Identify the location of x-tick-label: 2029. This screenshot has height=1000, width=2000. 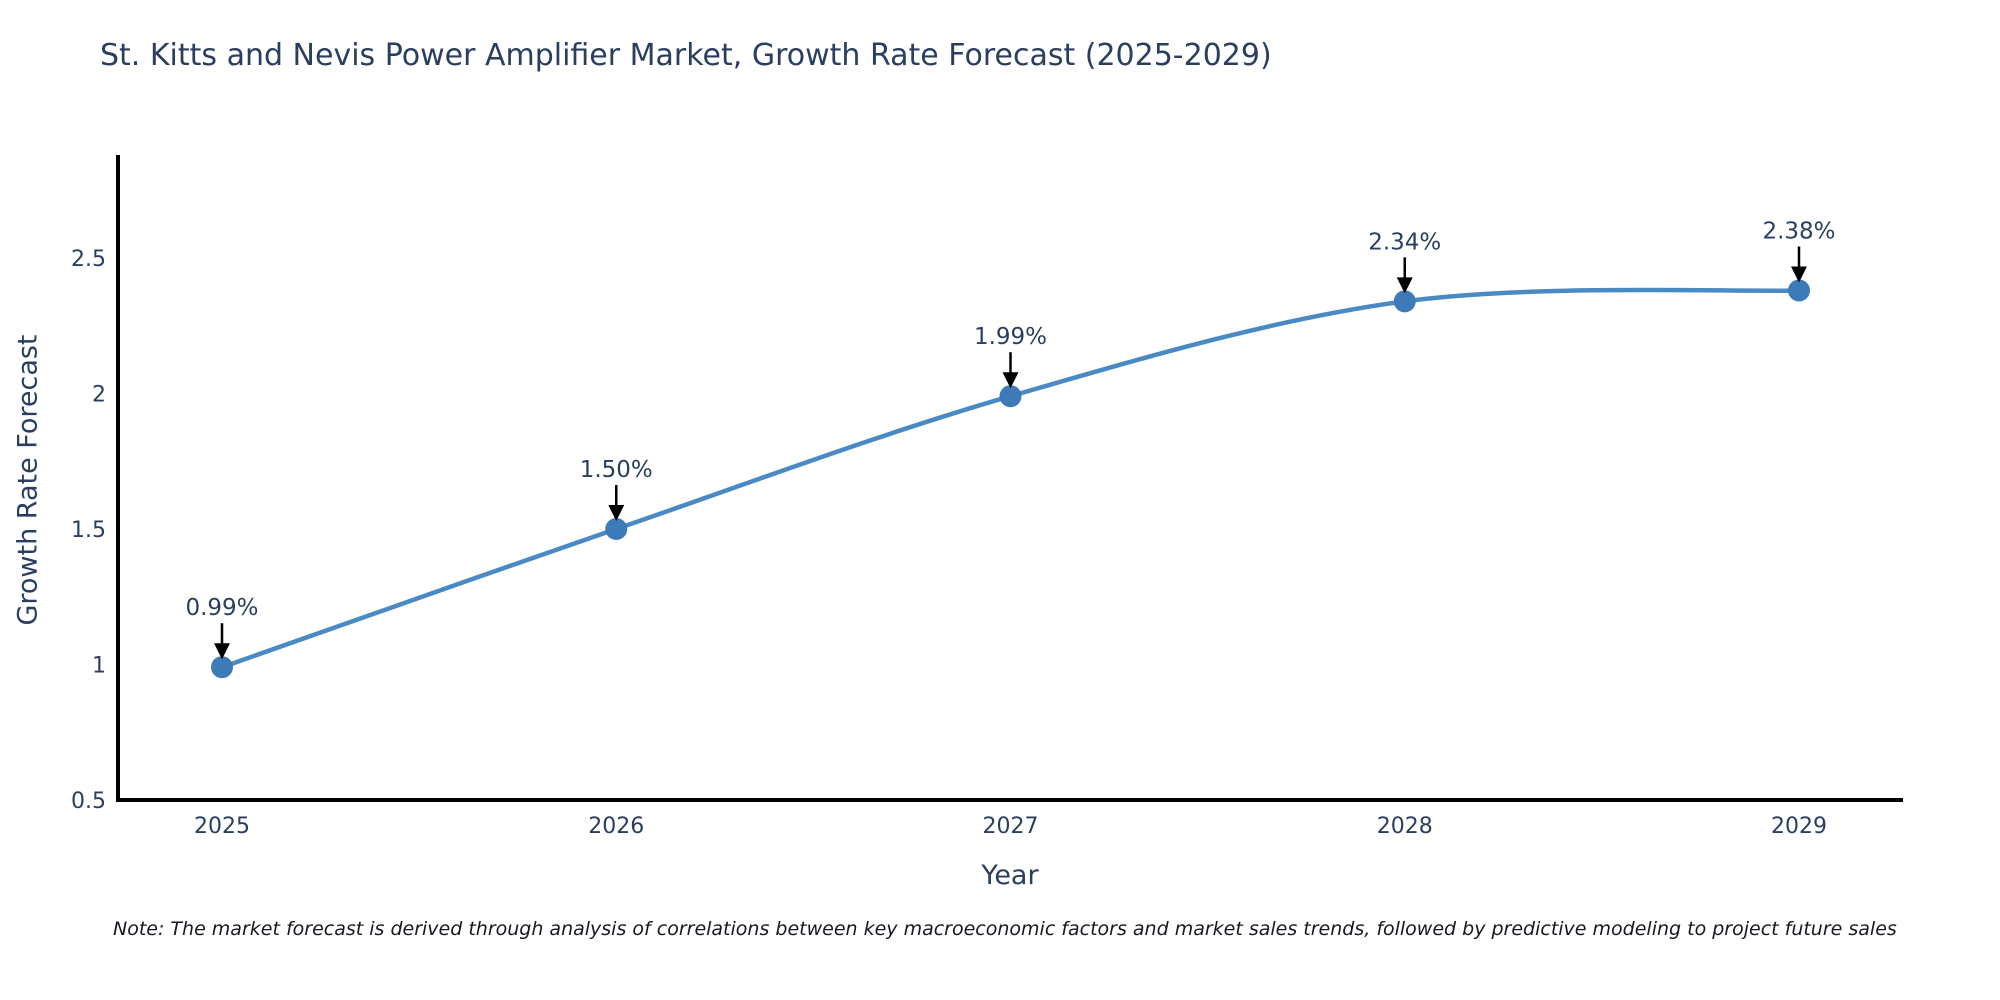
(1799, 826).